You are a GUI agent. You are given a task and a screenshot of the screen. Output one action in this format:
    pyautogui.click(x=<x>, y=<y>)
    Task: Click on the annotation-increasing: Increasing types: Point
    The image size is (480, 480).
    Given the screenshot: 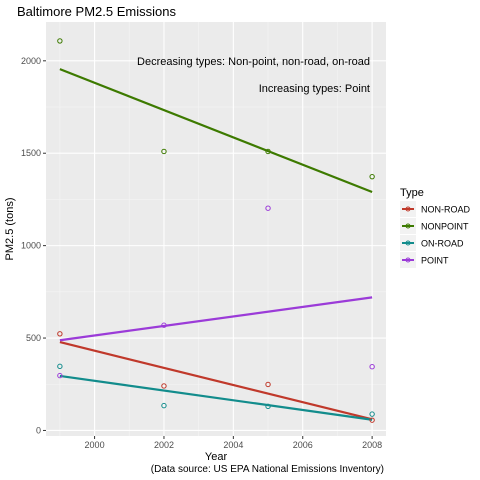 What is the action you would take?
    pyautogui.click(x=314, y=89)
    